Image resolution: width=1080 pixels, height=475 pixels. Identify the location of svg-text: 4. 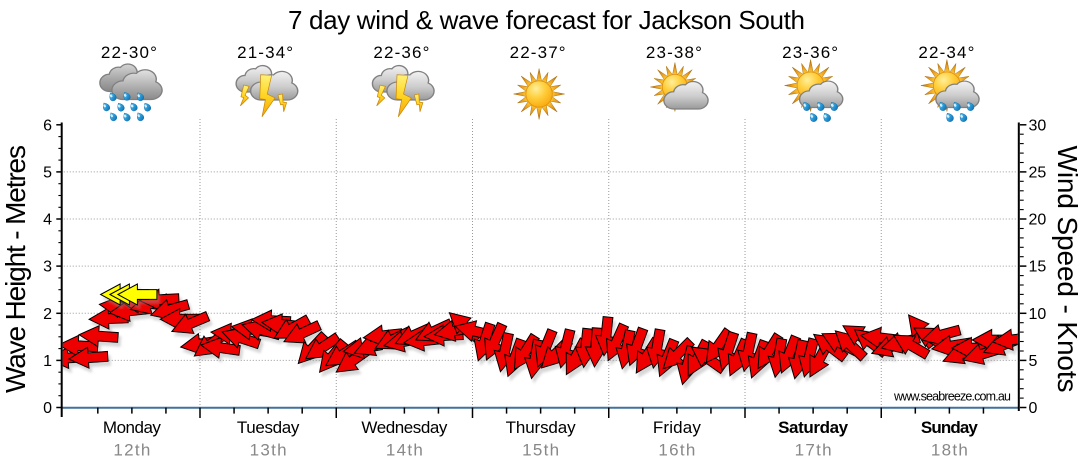
(47, 220).